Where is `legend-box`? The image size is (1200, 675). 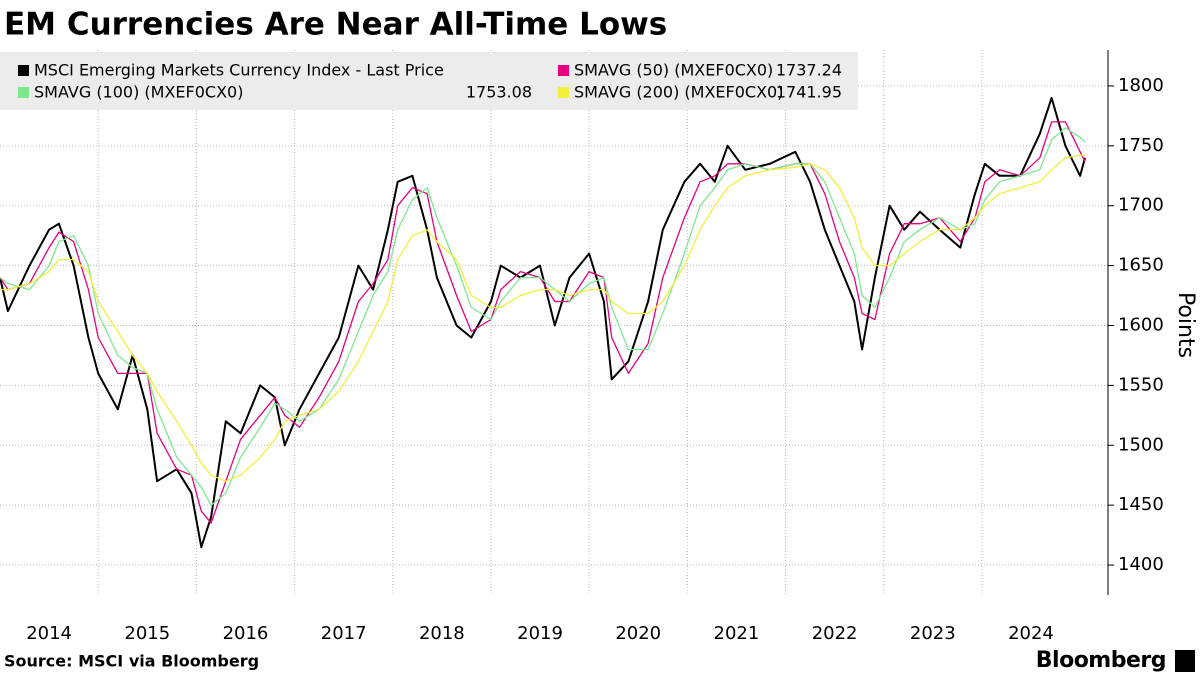 legend-box is located at coordinates (429, 81).